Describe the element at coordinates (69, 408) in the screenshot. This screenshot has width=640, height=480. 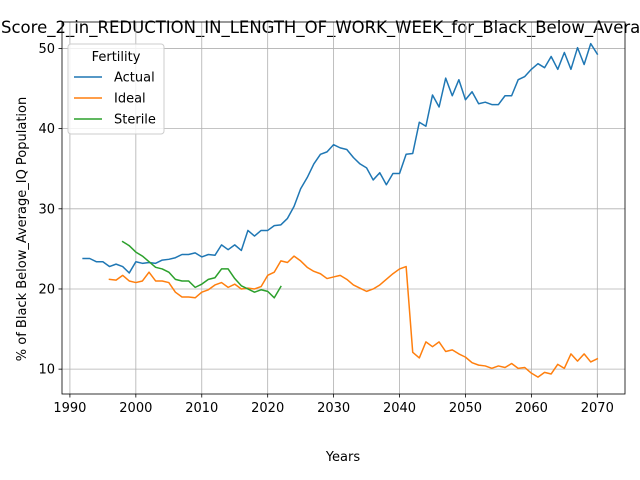
I see `x-tick-label: 1990` at that location.